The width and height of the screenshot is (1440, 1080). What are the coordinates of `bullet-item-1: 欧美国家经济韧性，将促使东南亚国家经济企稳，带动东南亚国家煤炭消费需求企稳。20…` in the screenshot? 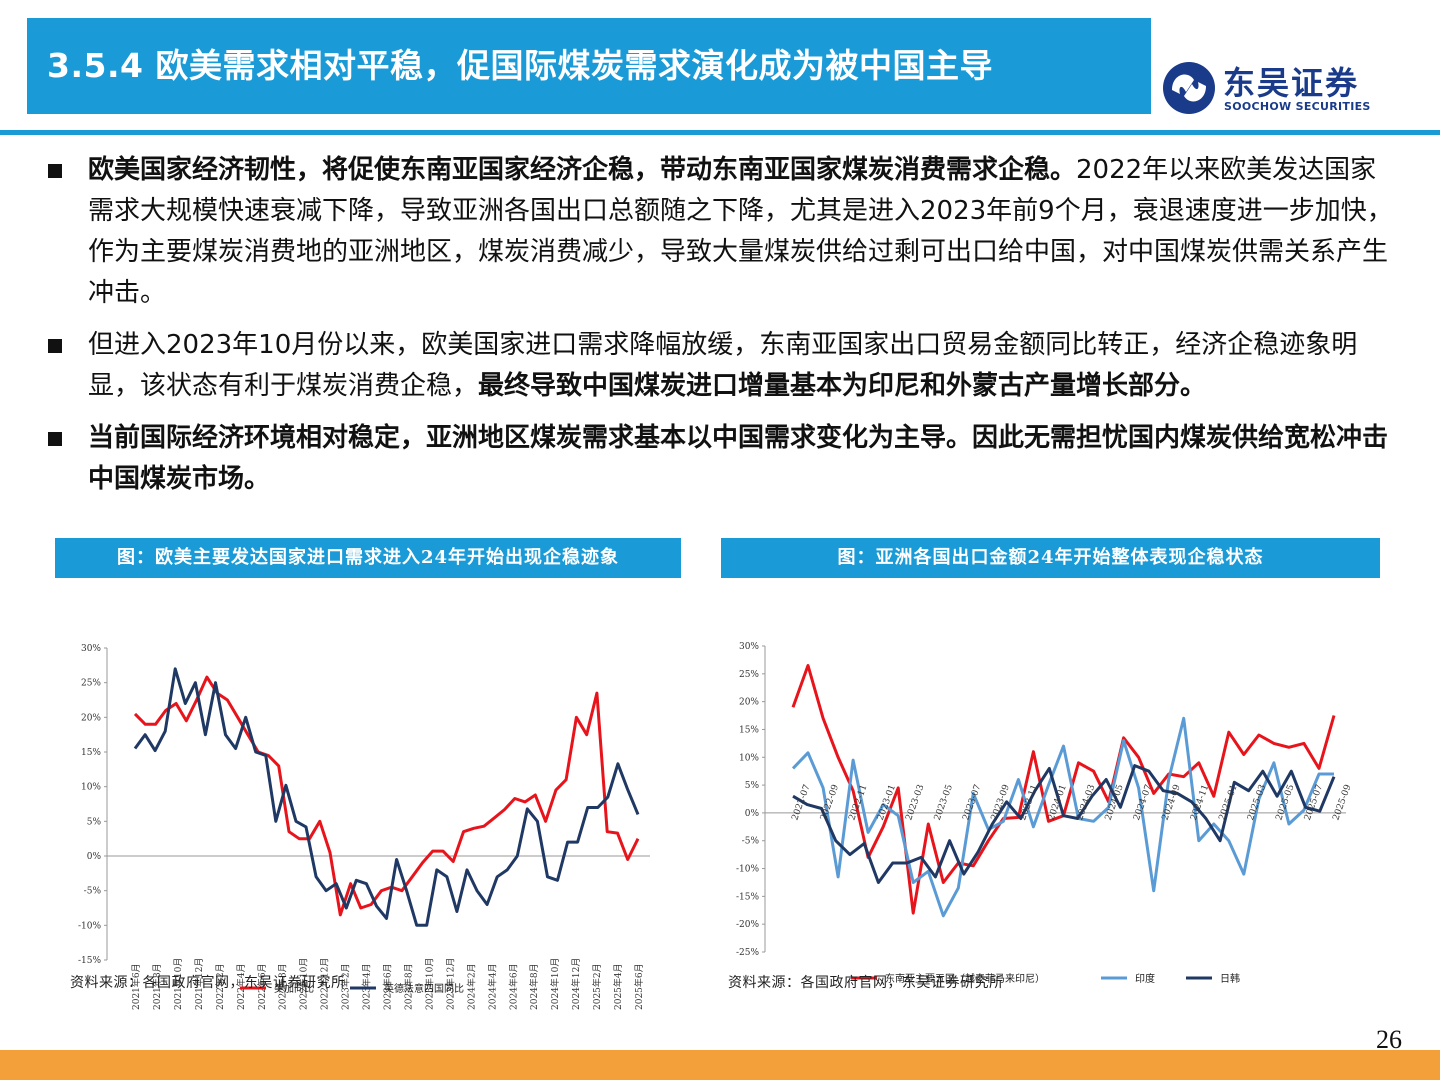 It's located at (720, 232).